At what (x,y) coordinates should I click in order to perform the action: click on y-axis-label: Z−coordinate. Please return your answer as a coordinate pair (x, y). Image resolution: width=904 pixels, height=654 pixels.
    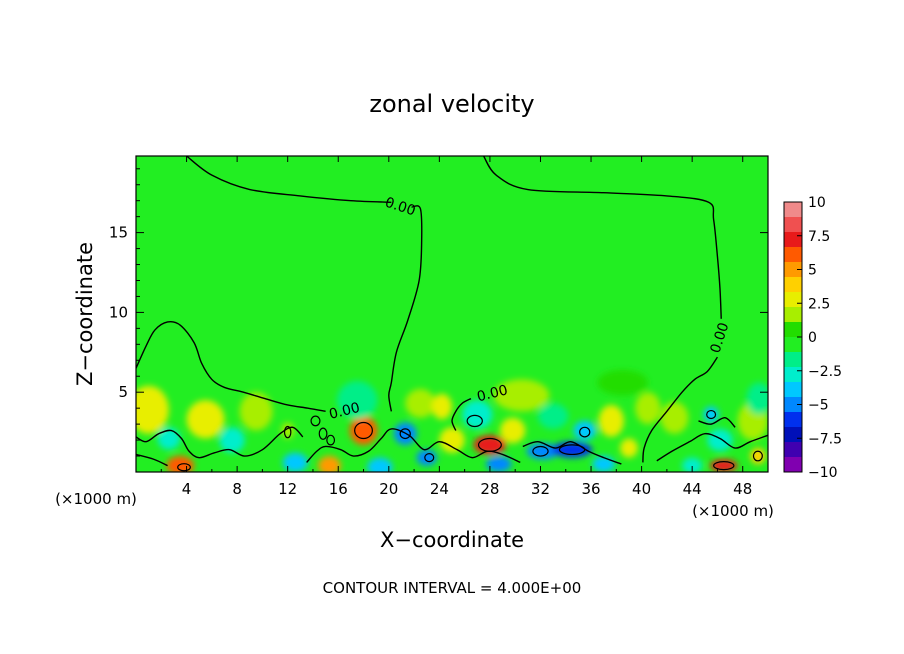
    Looking at the image, I should click on (85, 314).